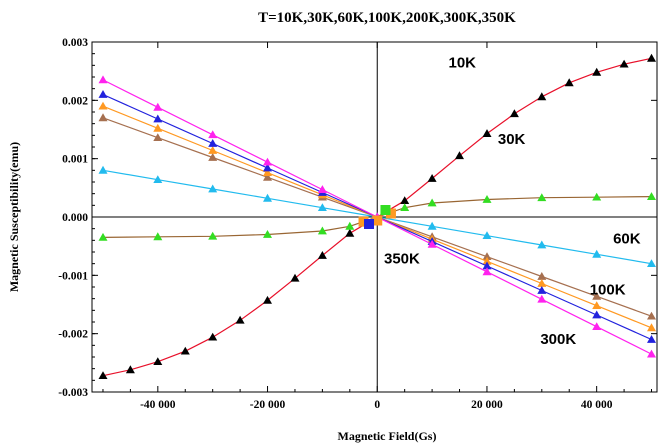 The image size is (670, 443). What do you see at coordinates (387, 436) in the screenshot?
I see `x-axis-label: Magnetic Field(Gs)` at bounding box center [387, 436].